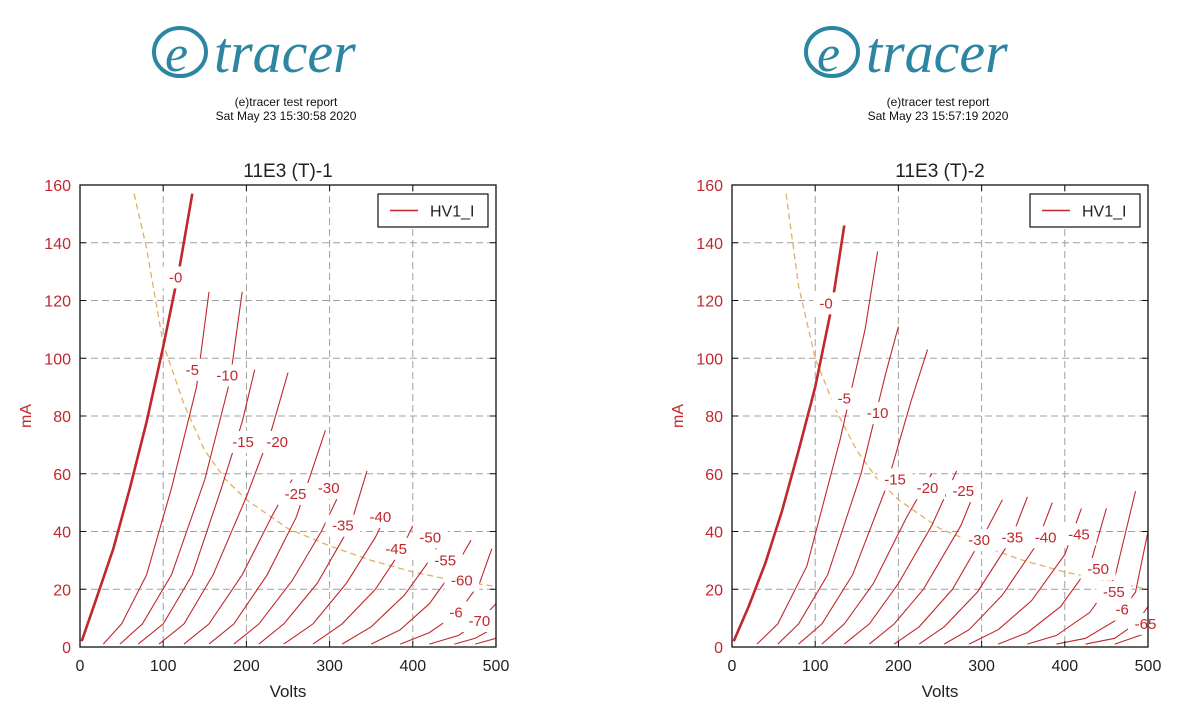 This screenshot has height=722, width=1200. I want to click on series-line-gridminus15, so click(196, 507).